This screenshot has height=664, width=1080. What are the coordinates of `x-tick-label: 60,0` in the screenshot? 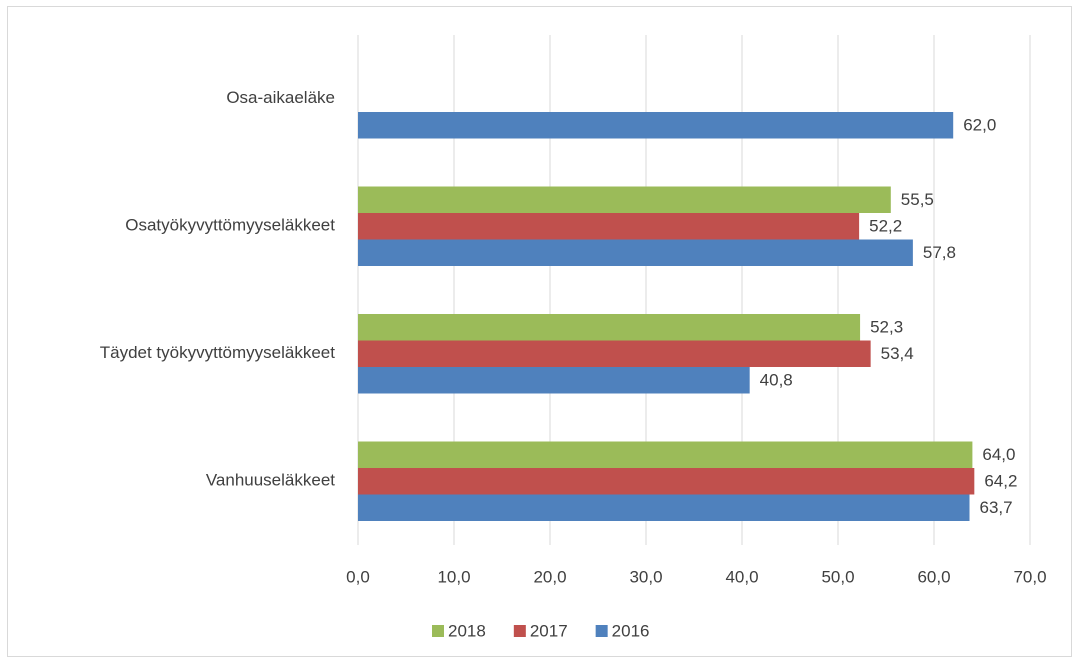 It's located at (933, 576).